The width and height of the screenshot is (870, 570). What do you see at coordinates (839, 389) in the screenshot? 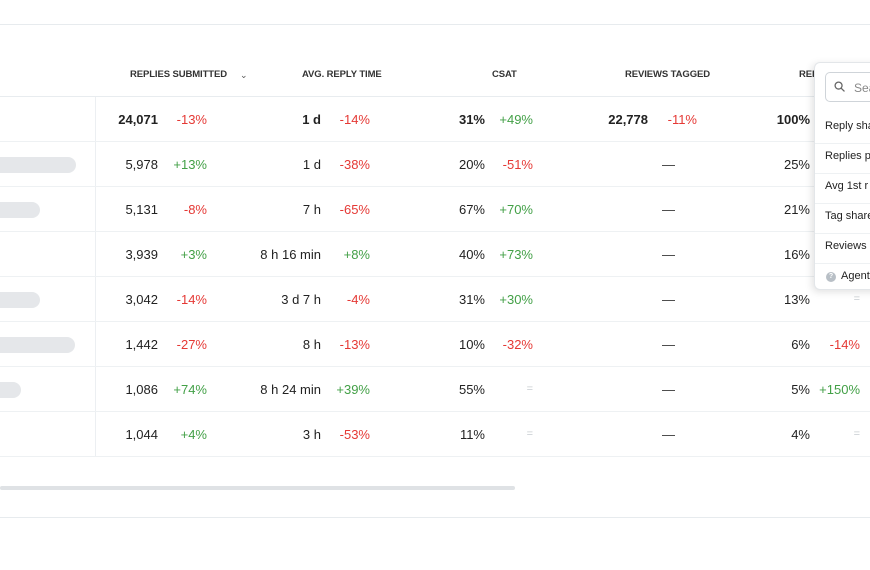
I see `share-change: +150%` at bounding box center [839, 389].